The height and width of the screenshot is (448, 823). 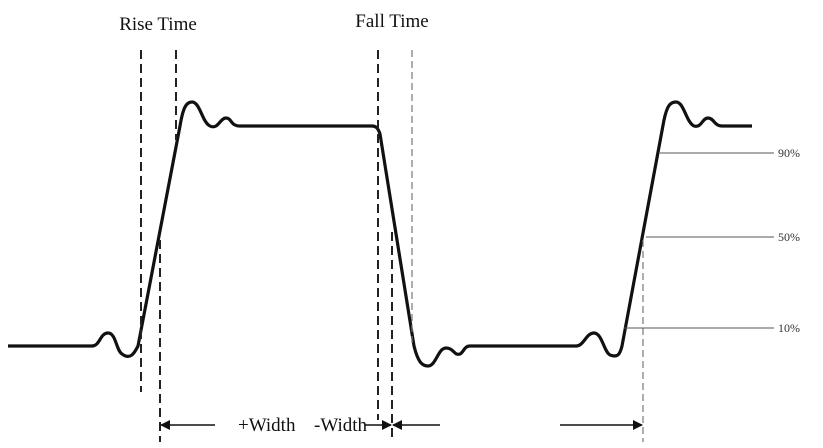 What do you see at coordinates (789, 328) in the screenshot?
I see `level-label: 10%` at bounding box center [789, 328].